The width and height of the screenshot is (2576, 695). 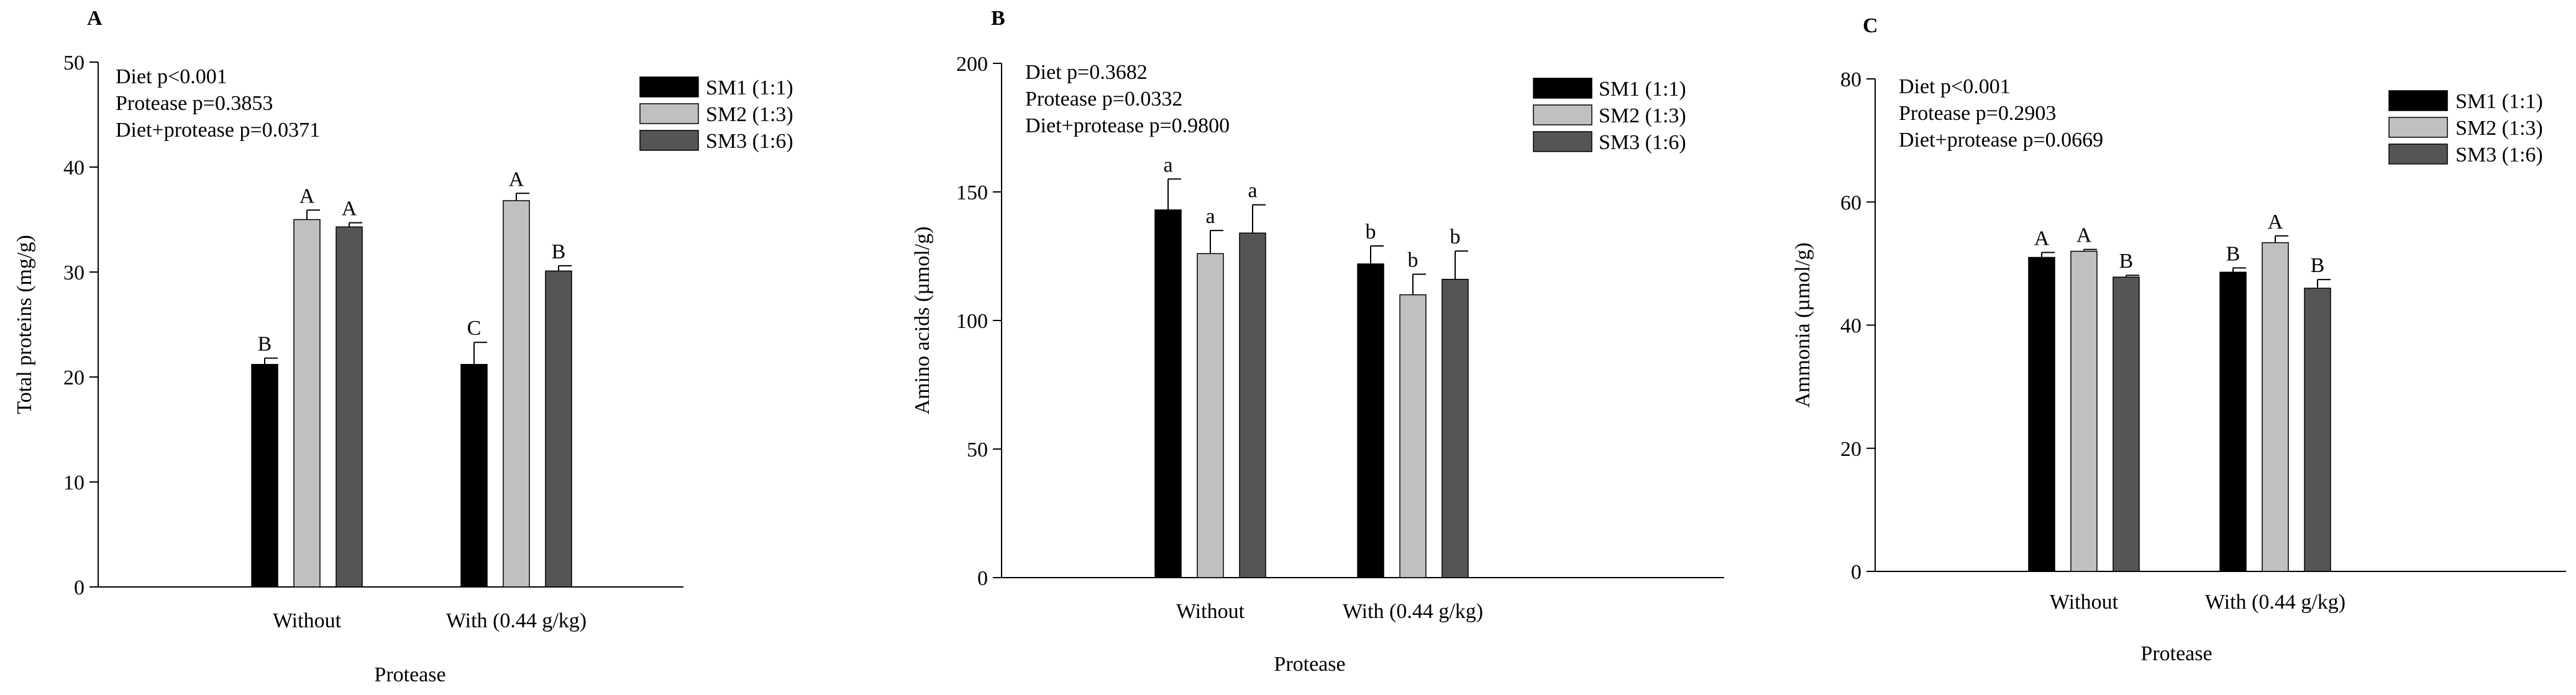 What do you see at coordinates (474, 328) in the screenshot?
I see `significance-letter: C` at bounding box center [474, 328].